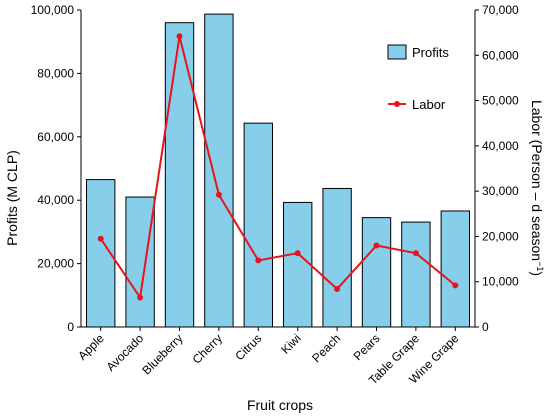 The height and width of the screenshot is (418, 550). Describe the element at coordinates (219, 170) in the screenshot. I see `bar-cherry` at that location.